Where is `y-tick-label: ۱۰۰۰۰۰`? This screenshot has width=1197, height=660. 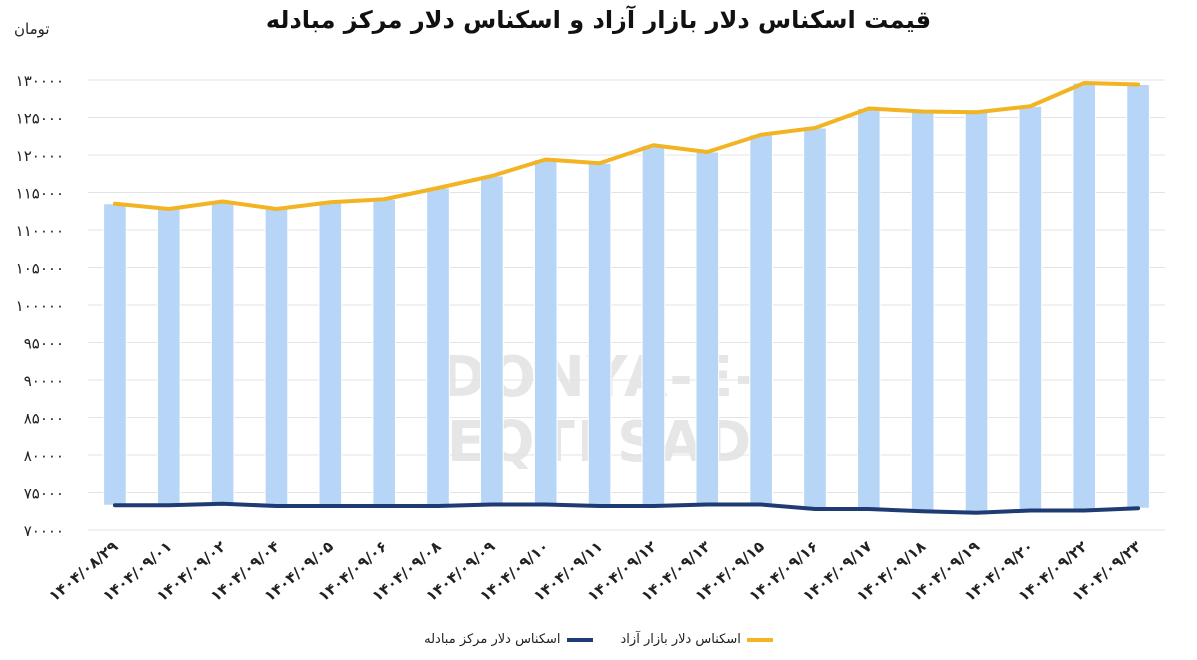
y-tick-label: ۱۰۰۰۰۰ is located at coordinates (40, 306).